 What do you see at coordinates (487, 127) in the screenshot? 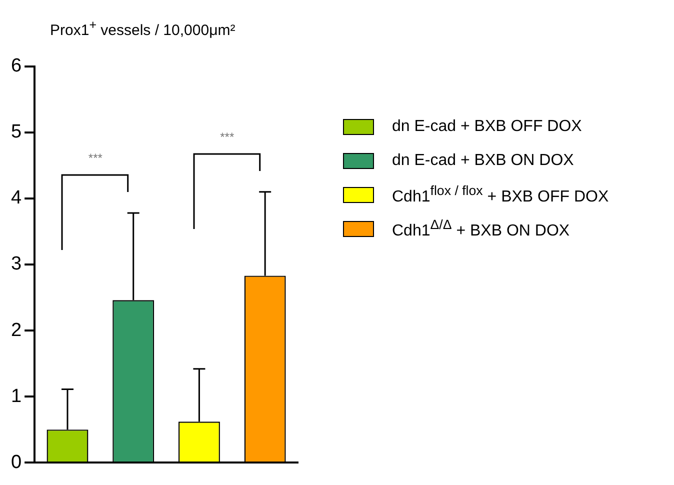
I see `legend-label: dn E-cad + BXB OFF DOX` at bounding box center [487, 127].